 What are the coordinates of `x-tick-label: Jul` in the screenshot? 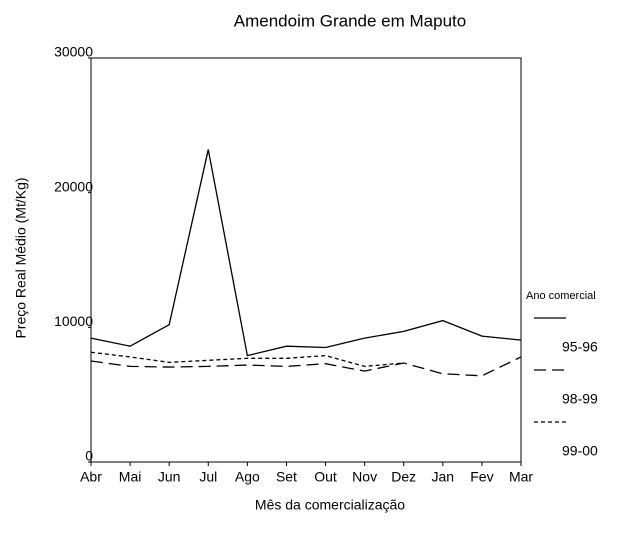 It's located at (208, 477).